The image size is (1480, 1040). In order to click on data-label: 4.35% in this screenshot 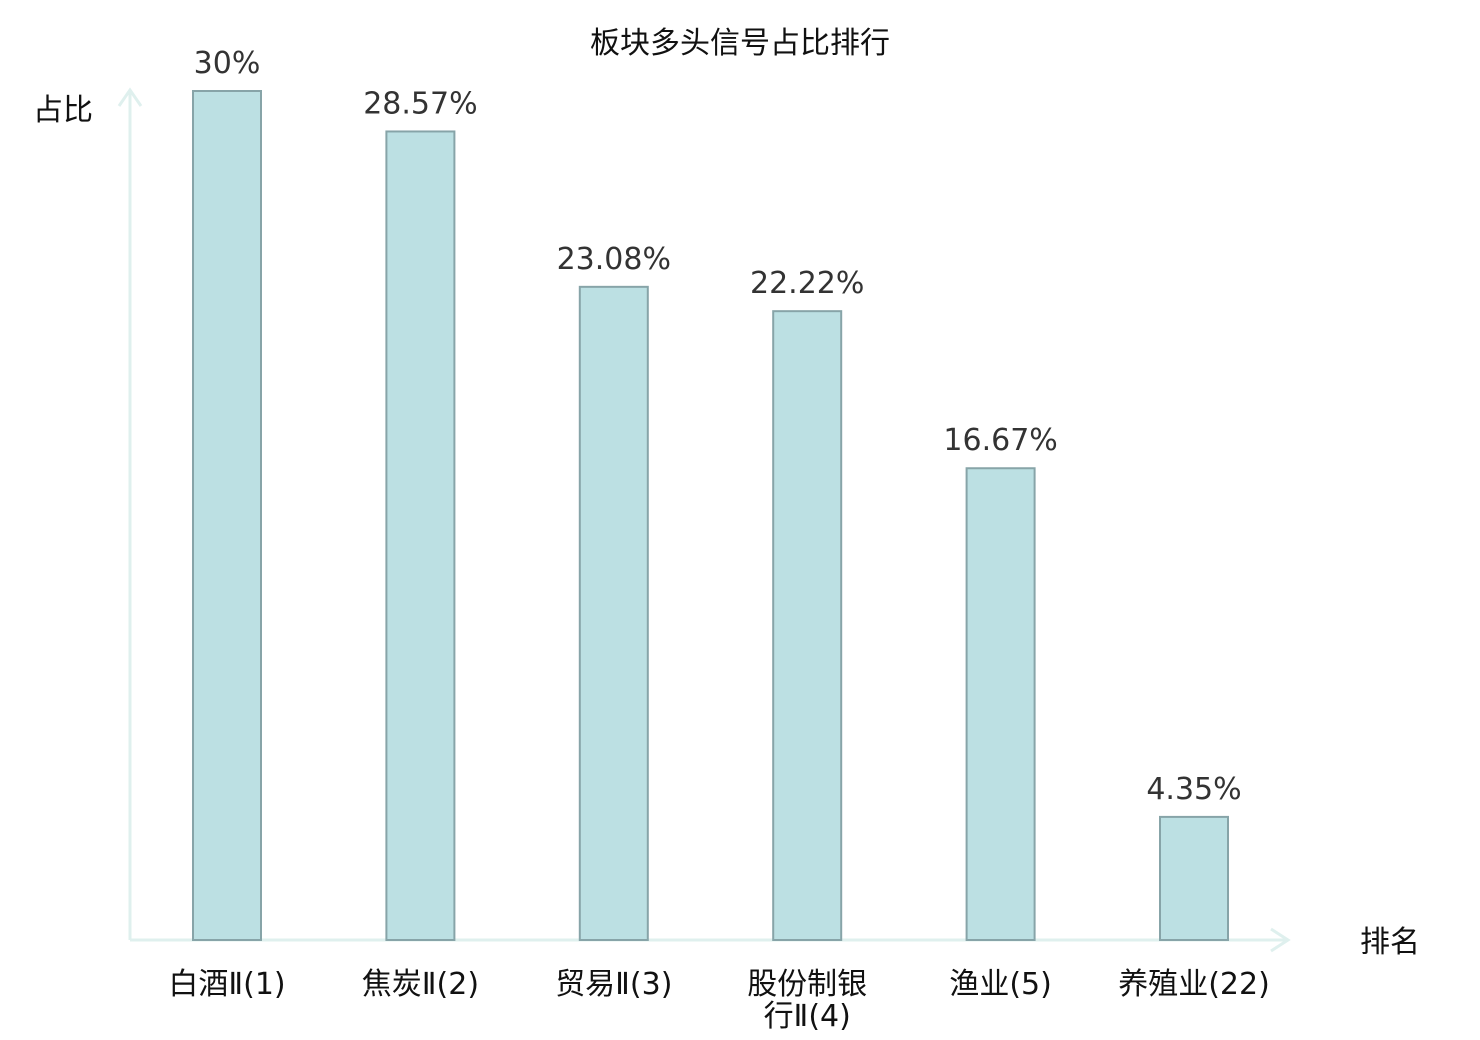, I will do `click(1193, 789)`.